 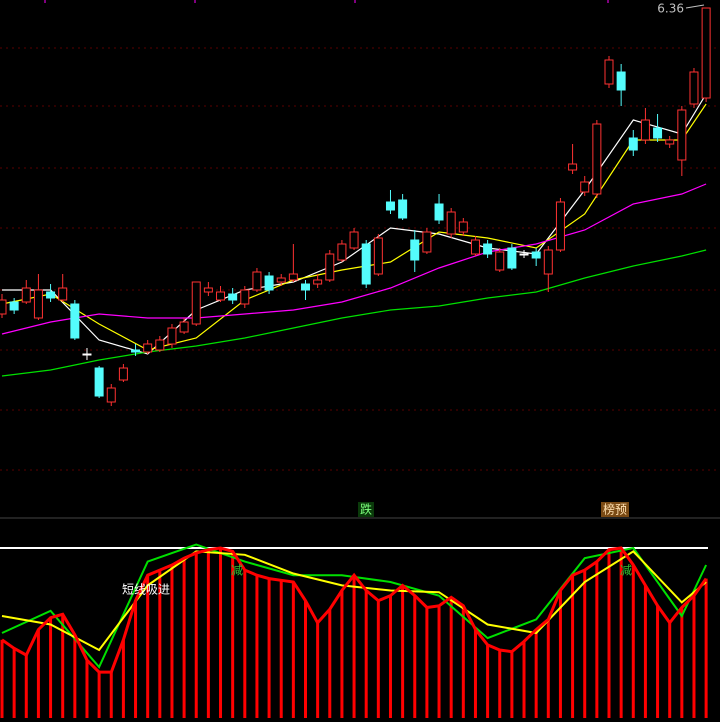 I want to click on signal-box, so click(x=366, y=509).